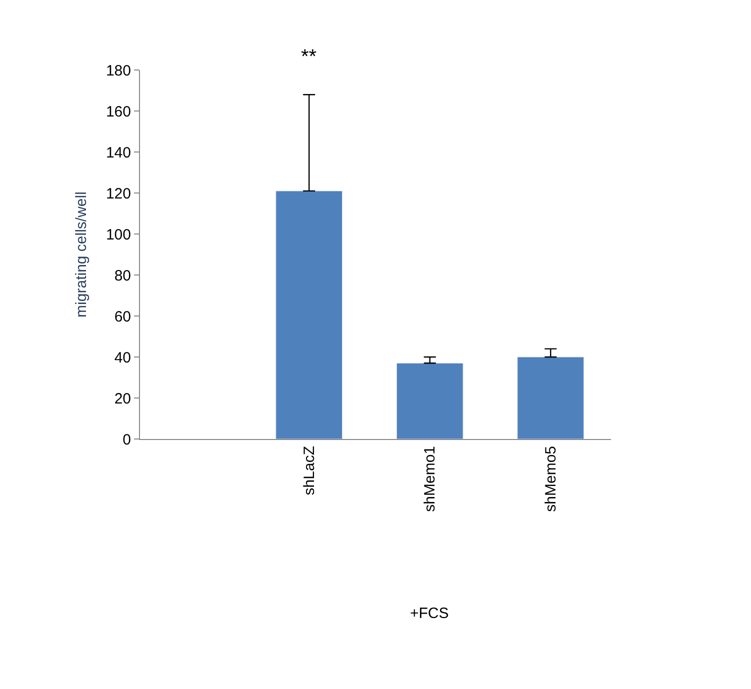 The image size is (751, 689). I want to click on y-tick-label: 120, so click(118, 193).